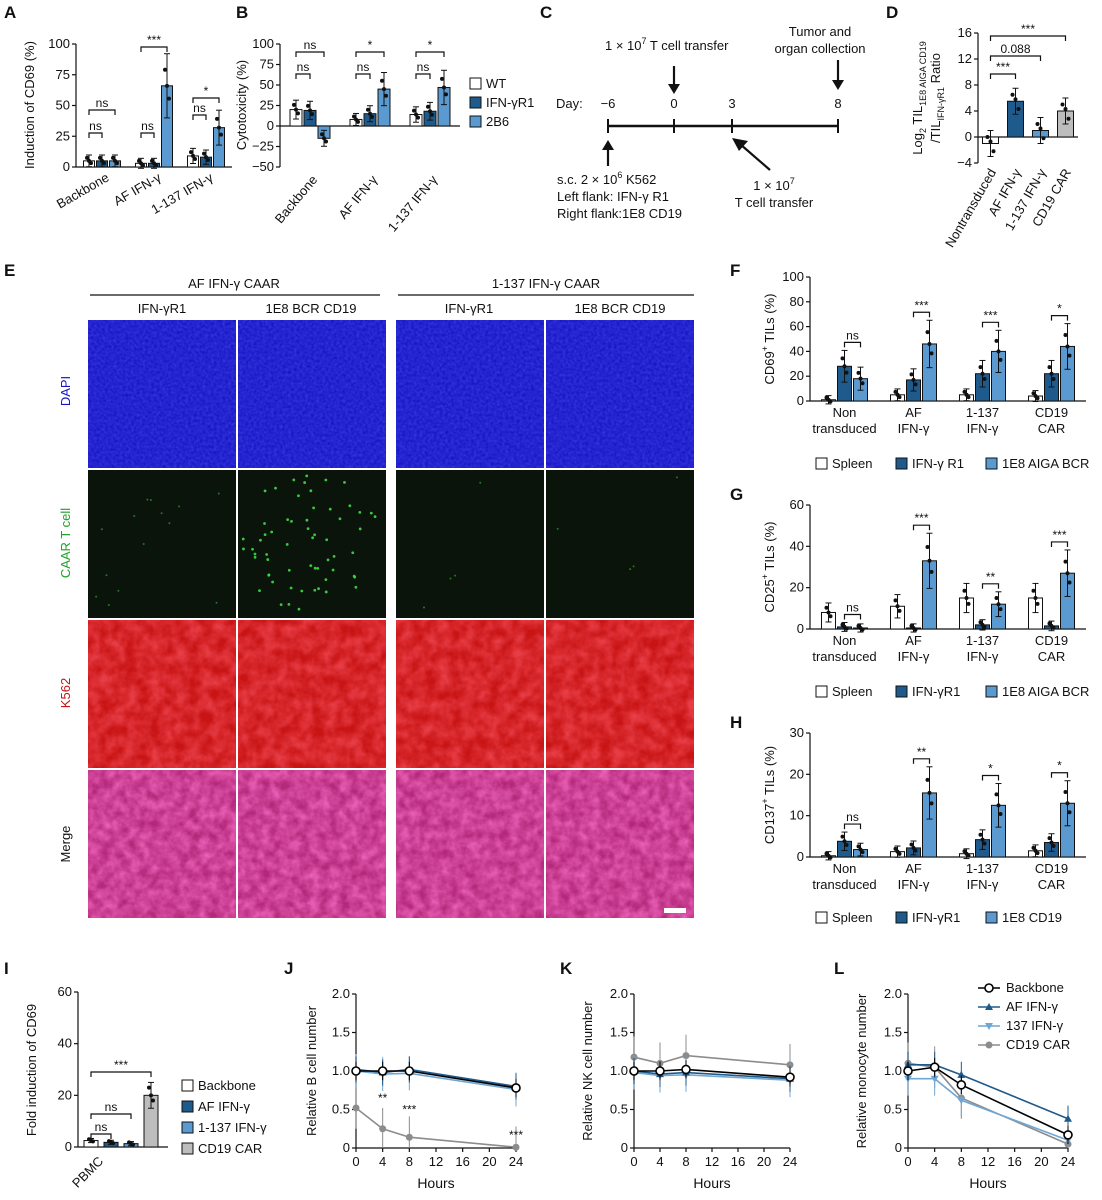 The height and width of the screenshot is (1200, 1102). What do you see at coordinates (844, 884) in the screenshot?
I see `x-tick-label: transduced` at bounding box center [844, 884].